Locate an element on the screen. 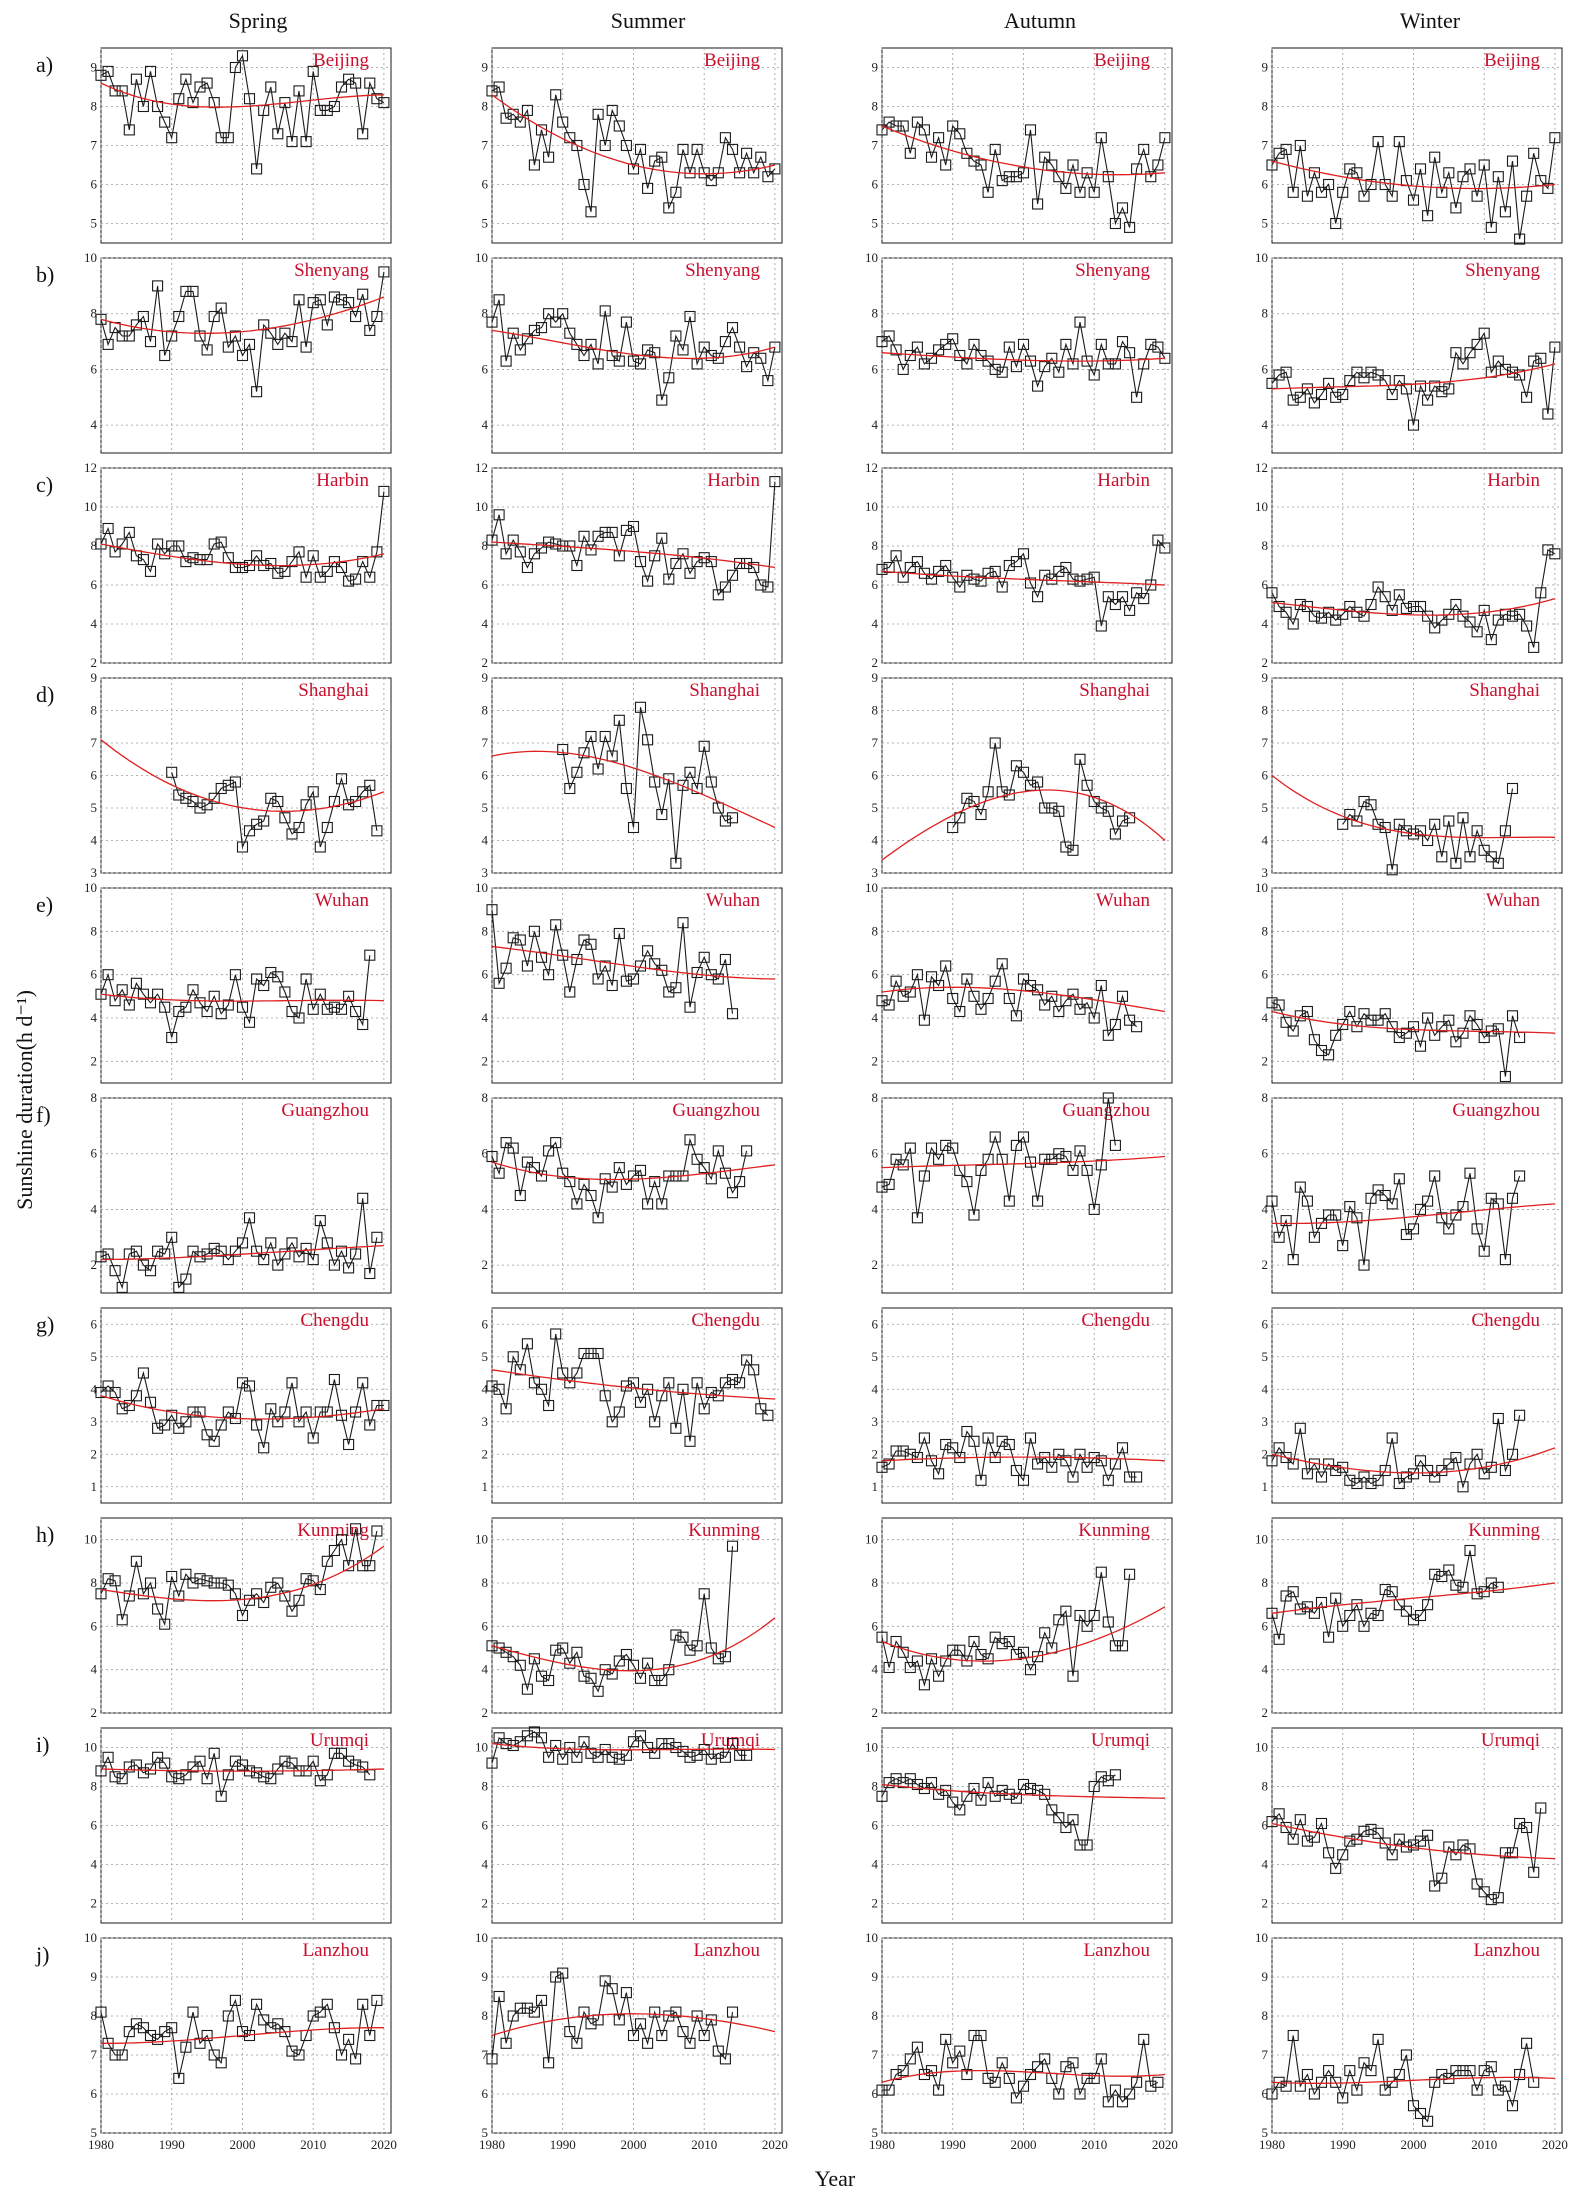 The width and height of the screenshot is (1593, 2194). x-axis-title: Year is located at coordinates (835, 2178).